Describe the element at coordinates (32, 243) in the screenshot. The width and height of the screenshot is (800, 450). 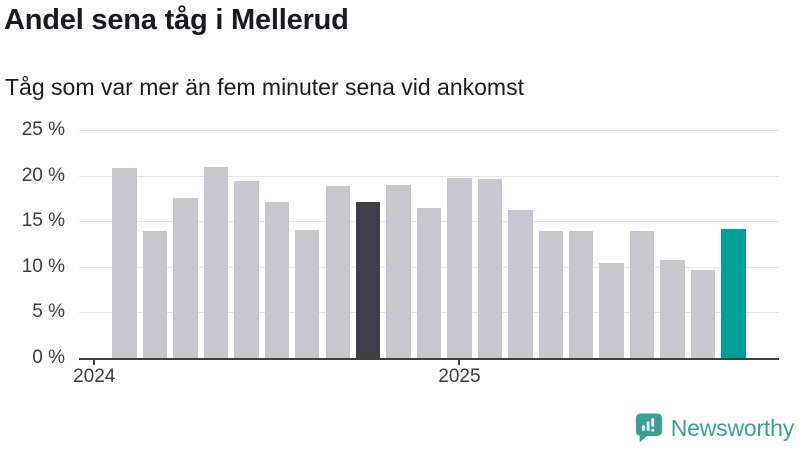
I see `y-axis: 25 % 20 % 15 % 10 % 5 % 0 %` at that location.